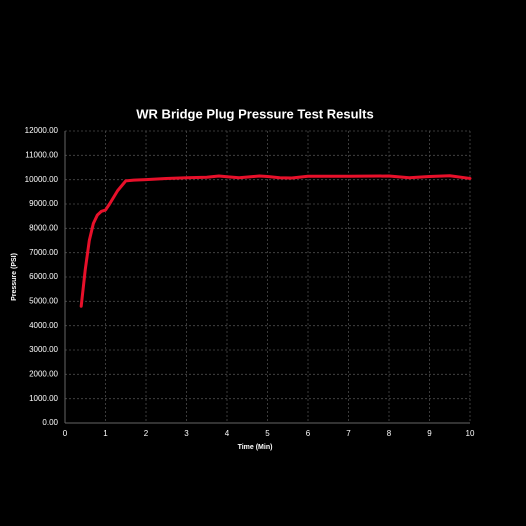 This screenshot has height=526, width=526. I want to click on y-tick-label: 11000.00, so click(41, 154).